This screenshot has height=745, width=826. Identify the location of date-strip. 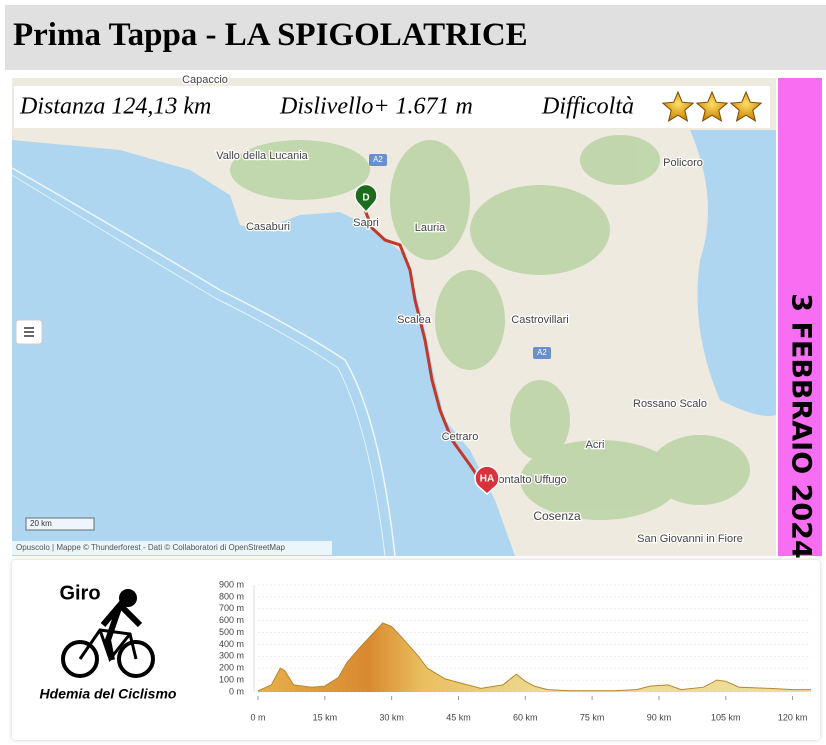
(800, 317).